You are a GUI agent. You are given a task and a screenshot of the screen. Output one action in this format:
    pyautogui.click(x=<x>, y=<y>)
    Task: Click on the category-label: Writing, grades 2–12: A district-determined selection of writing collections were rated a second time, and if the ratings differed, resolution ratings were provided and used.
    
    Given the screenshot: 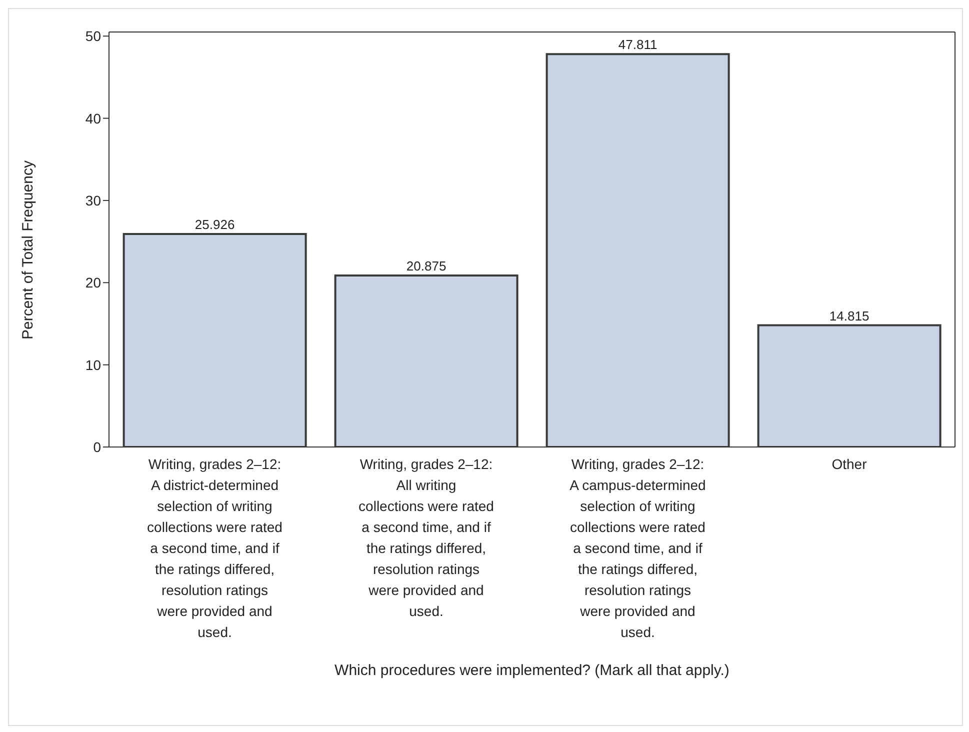 What is the action you would take?
    pyautogui.click(x=214, y=548)
    